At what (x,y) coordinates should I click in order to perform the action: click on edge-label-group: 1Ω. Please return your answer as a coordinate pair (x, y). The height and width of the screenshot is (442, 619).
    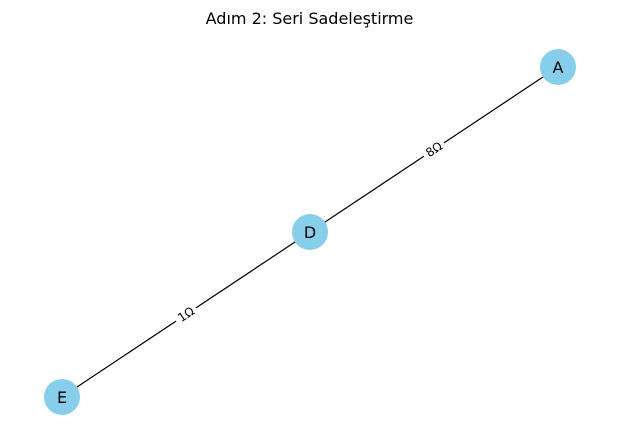
    Looking at the image, I should click on (186, 314).